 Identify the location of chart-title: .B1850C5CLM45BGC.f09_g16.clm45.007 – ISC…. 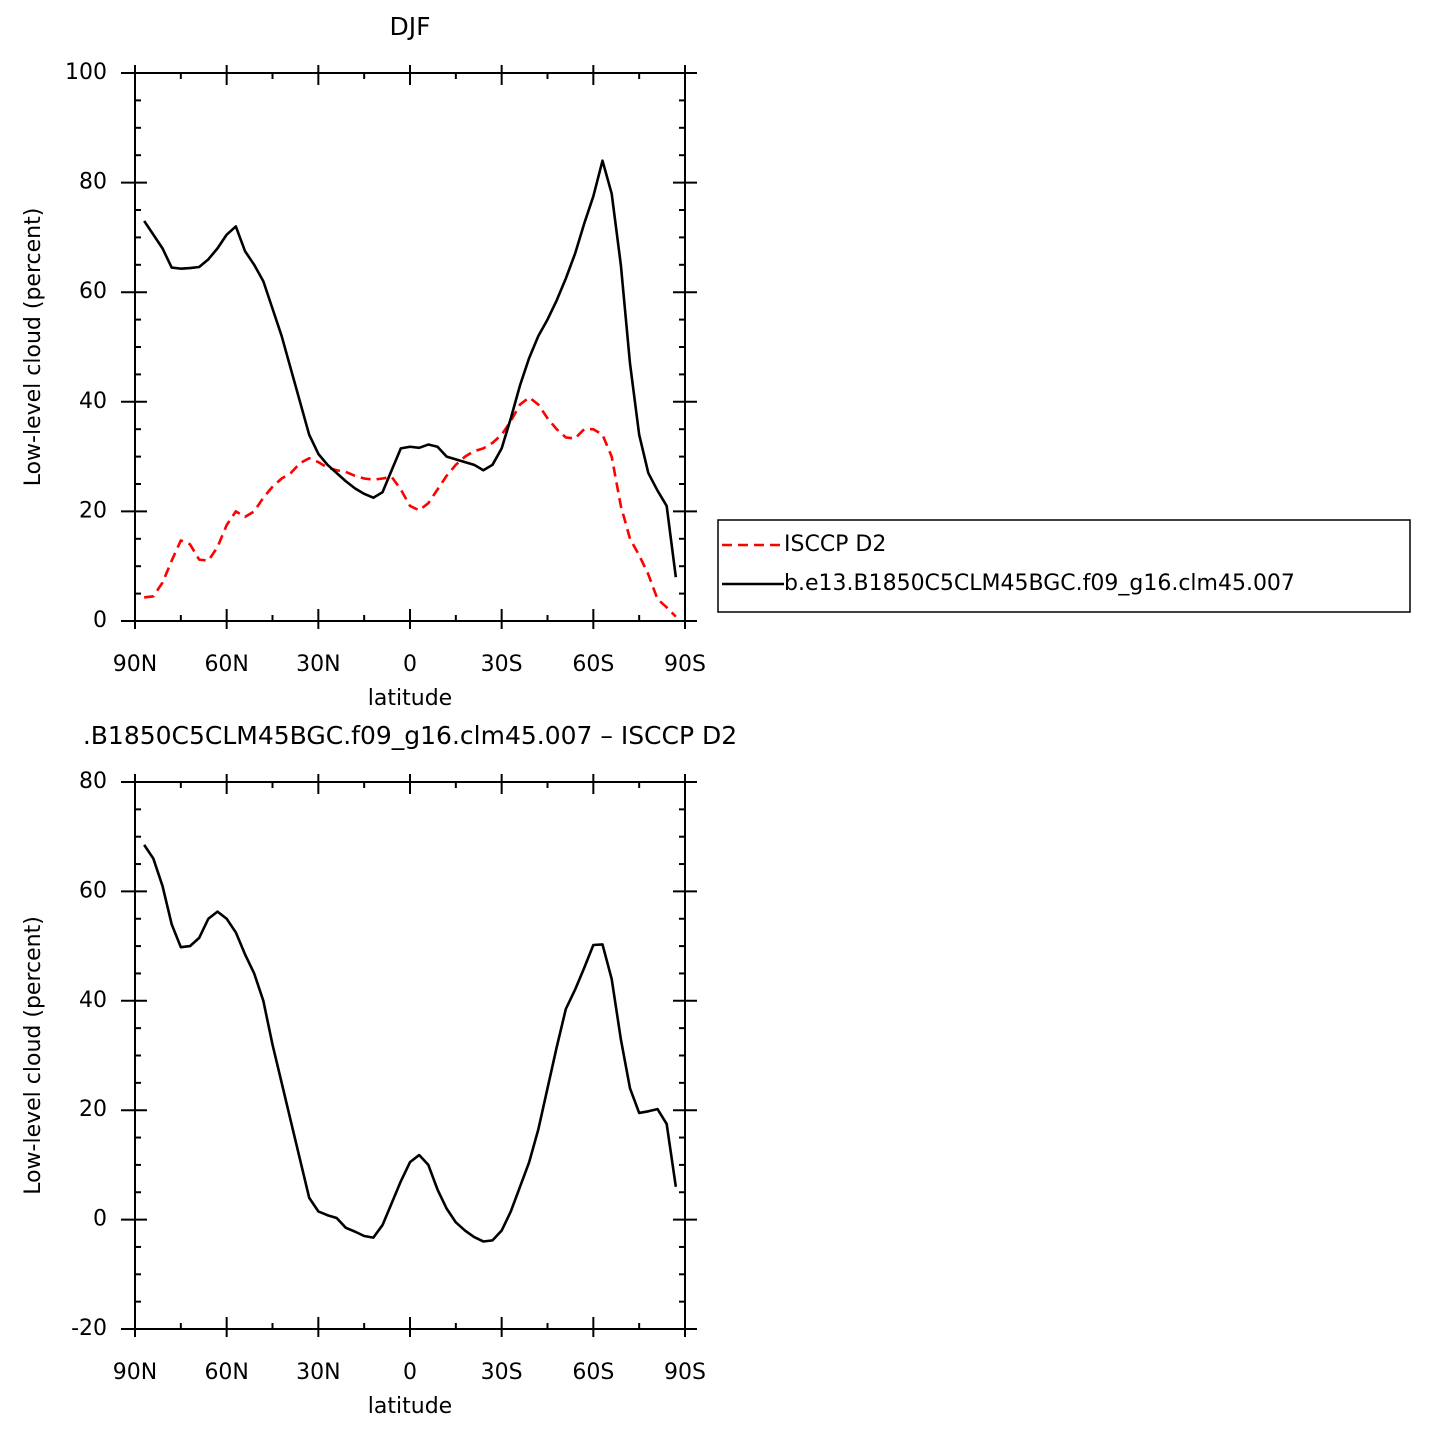
(410, 735).